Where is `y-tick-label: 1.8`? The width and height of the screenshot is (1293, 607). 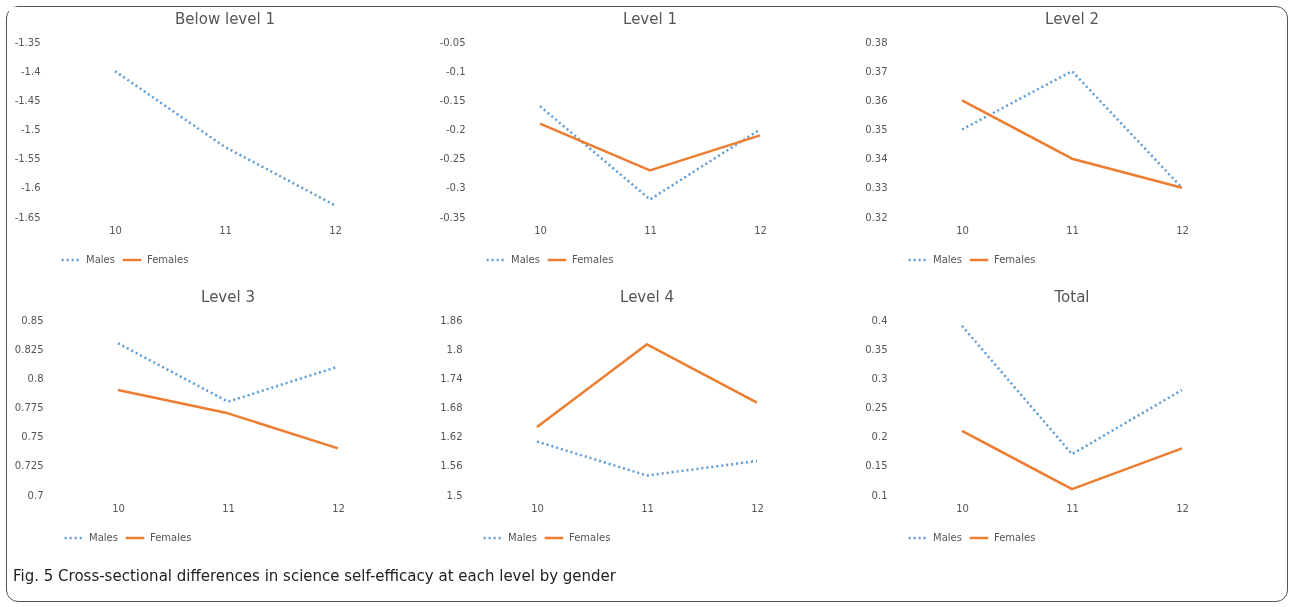
y-tick-label: 1.8 is located at coordinates (454, 349).